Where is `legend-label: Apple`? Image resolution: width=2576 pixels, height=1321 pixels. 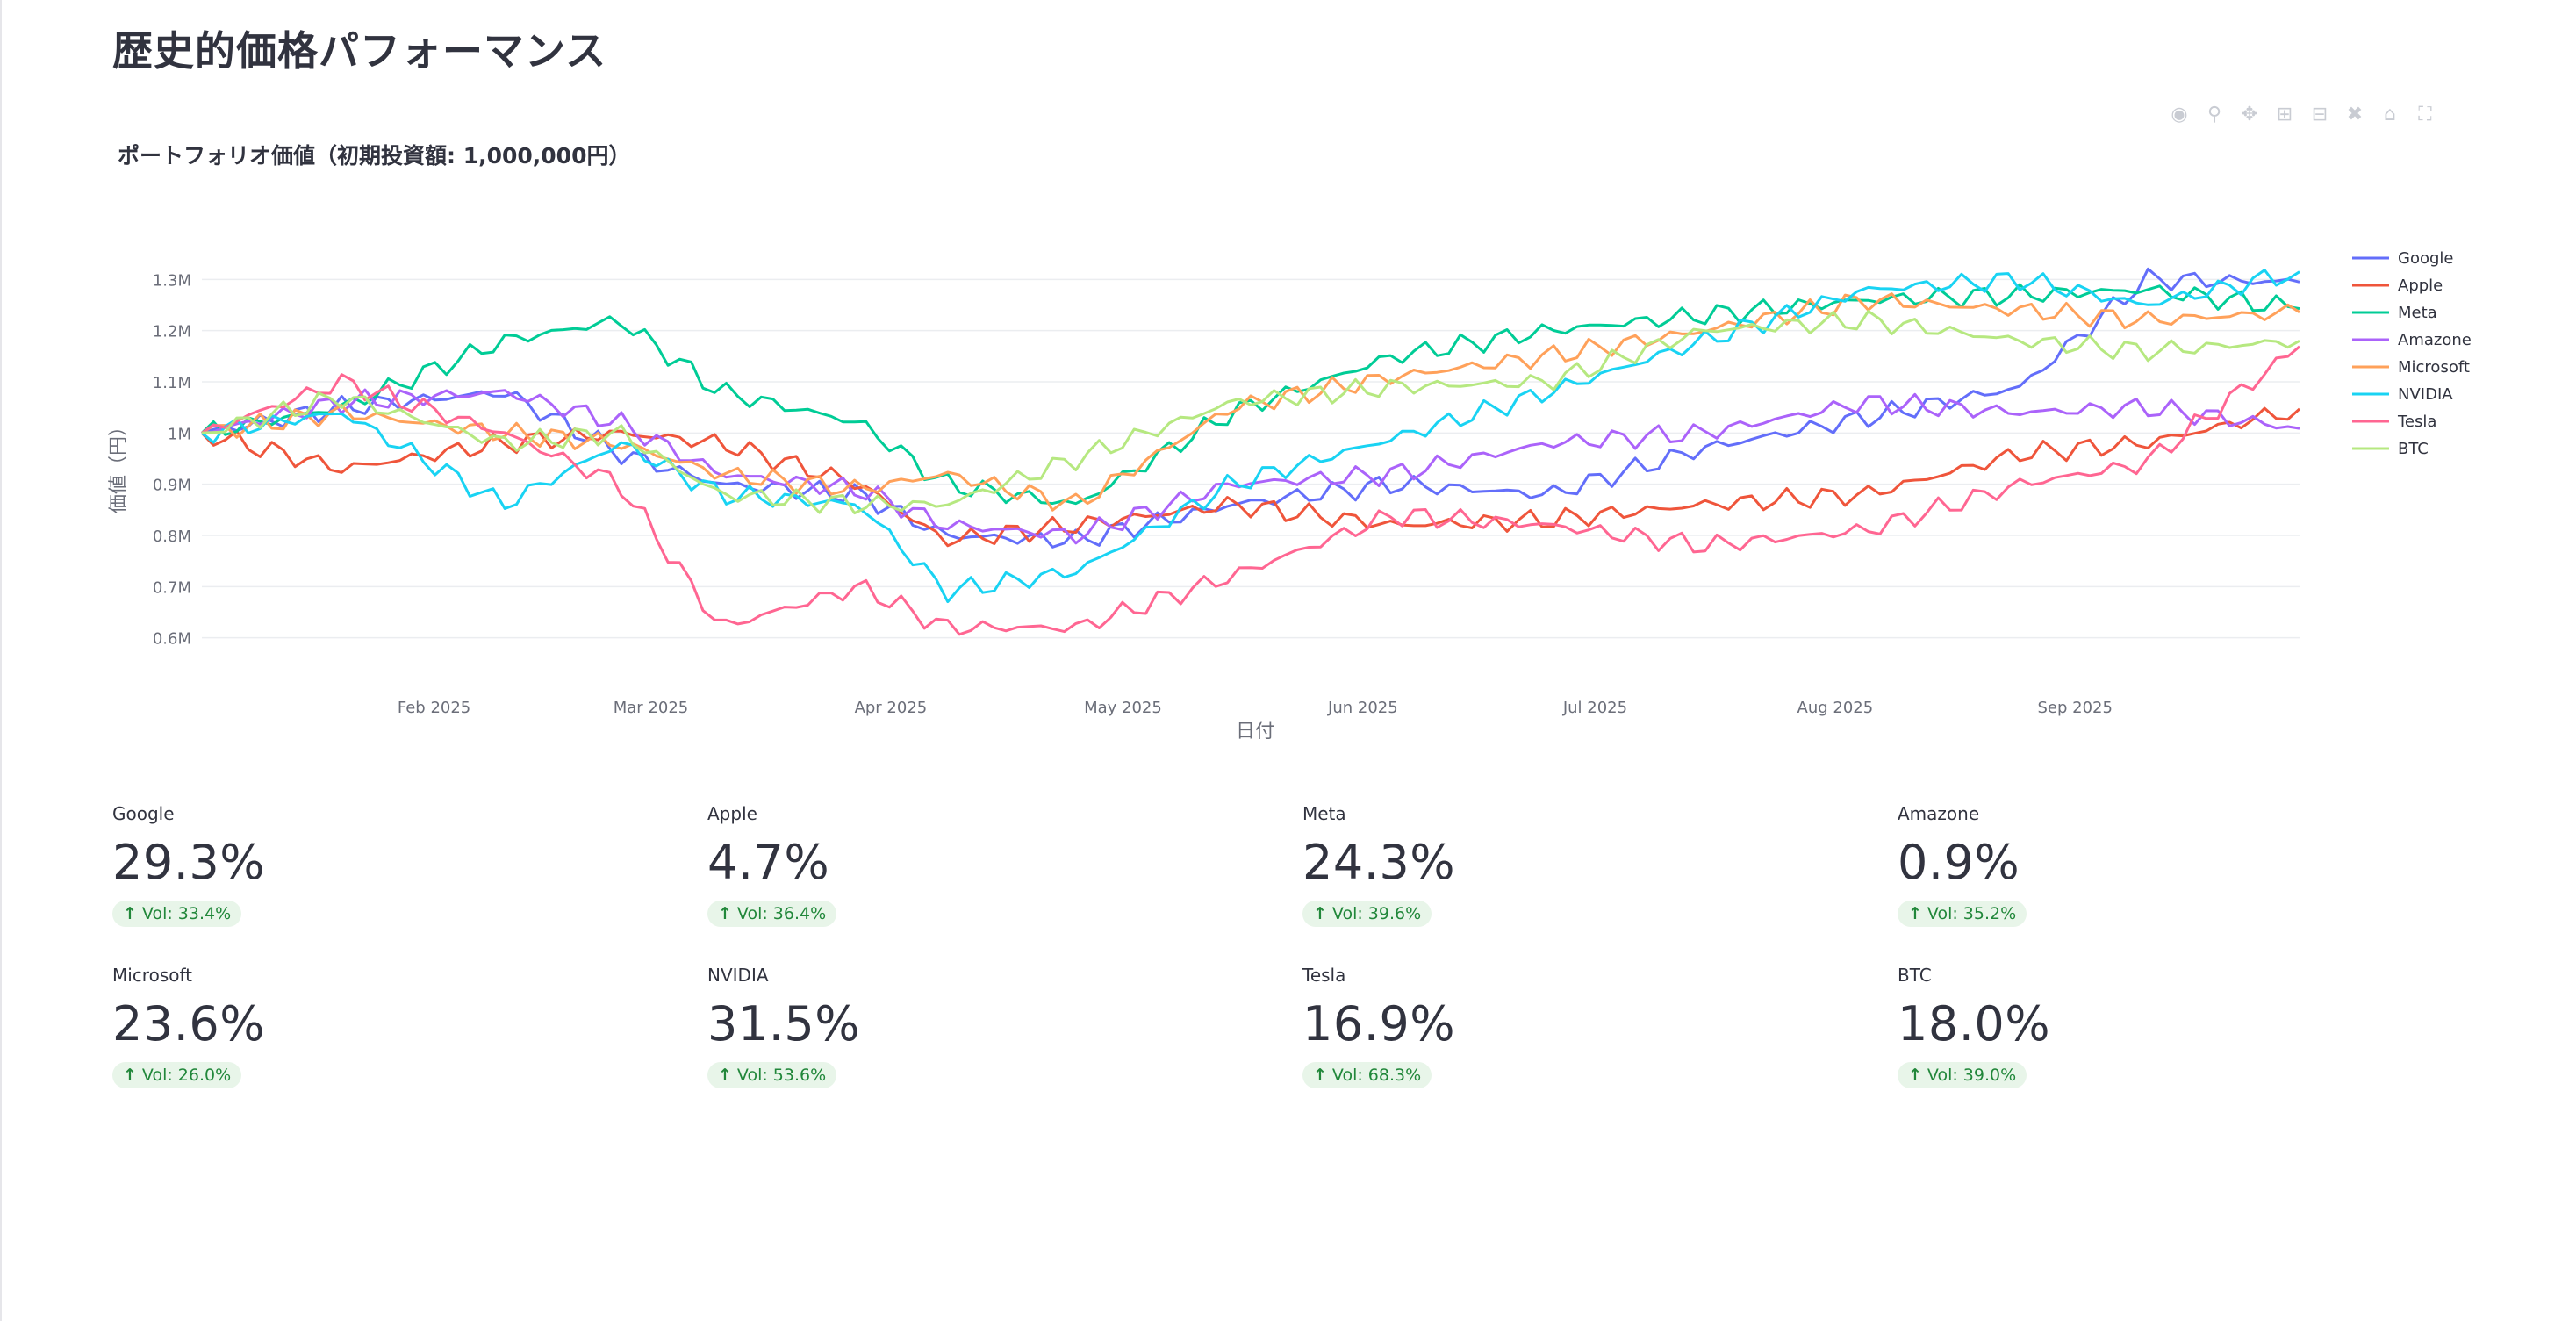 legend-label: Apple is located at coordinates (2421, 285).